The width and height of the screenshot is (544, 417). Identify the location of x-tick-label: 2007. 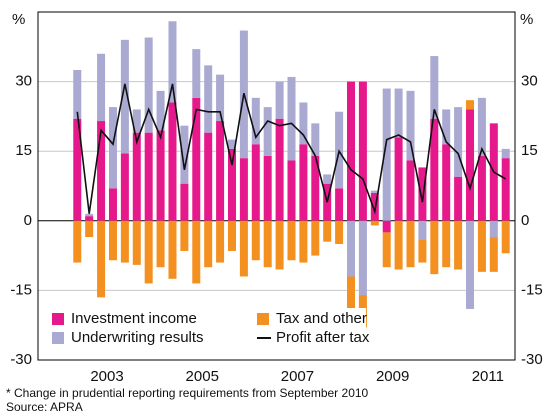
(297, 376).